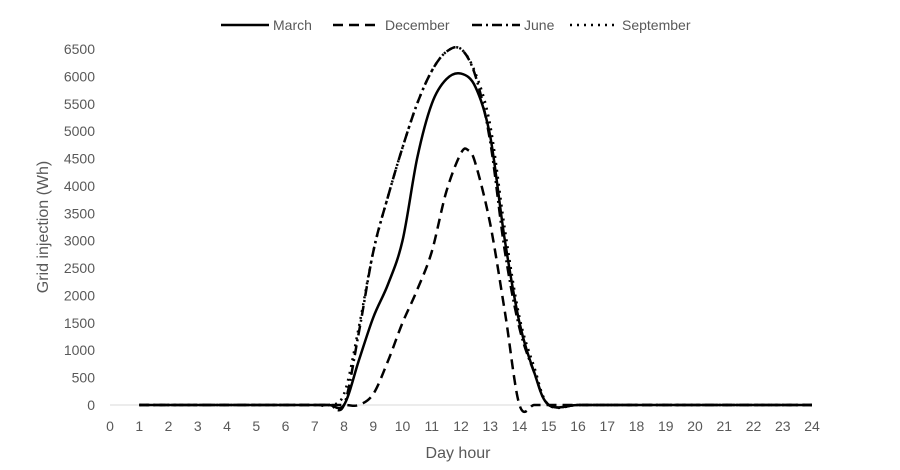 Image resolution: width=900 pixels, height=470 pixels. What do you see at coordinates (79, 131) in the screenshot?
I see `y-tick-label: 5000` at bounding box center [79, 131].